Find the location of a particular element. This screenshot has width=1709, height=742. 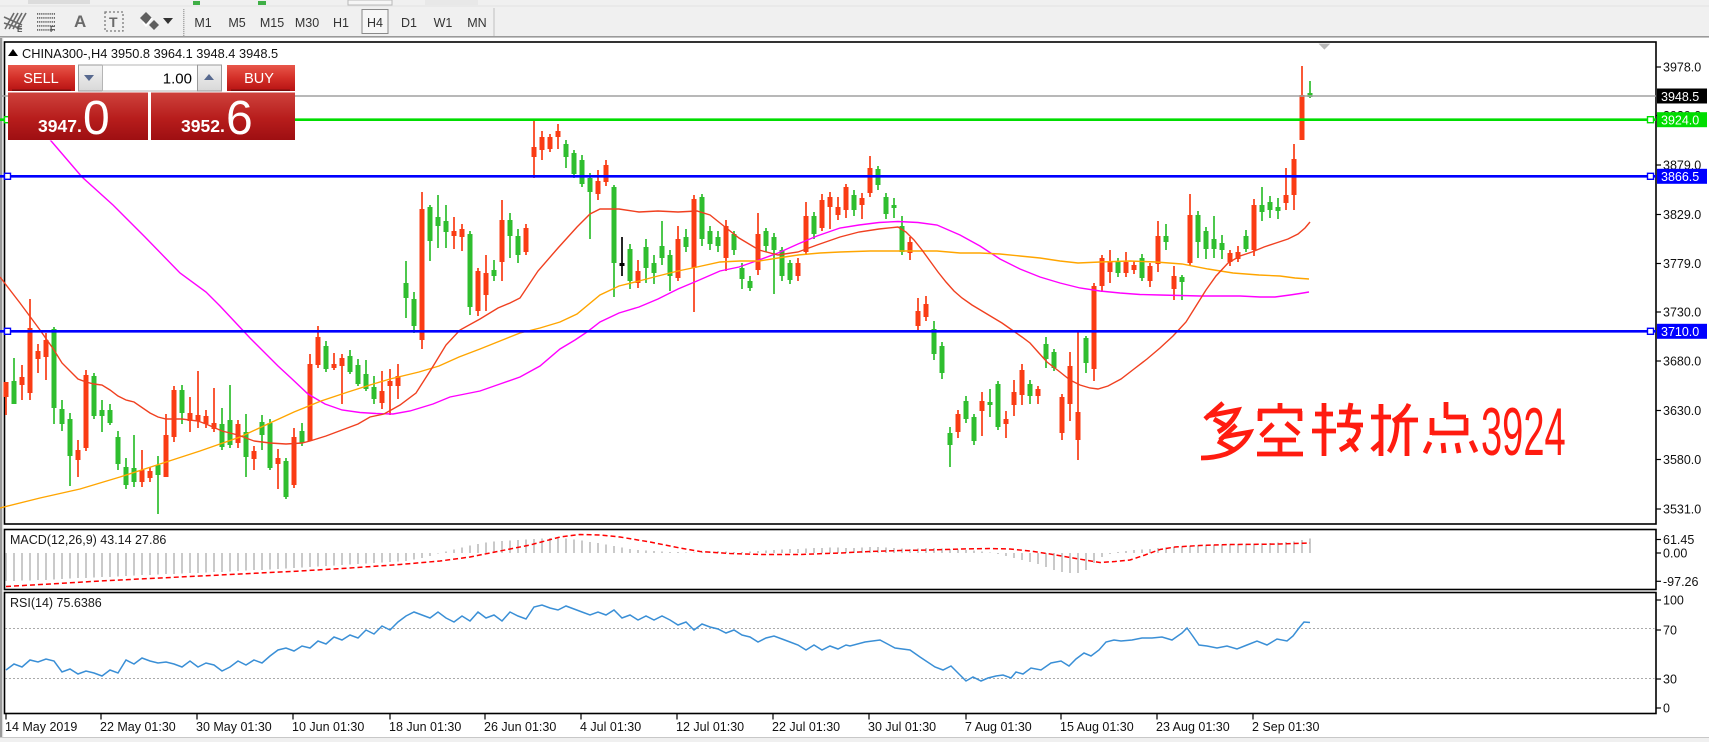

svg-text: 23 Aug 01:30 is located at coordinates (1193, 727).